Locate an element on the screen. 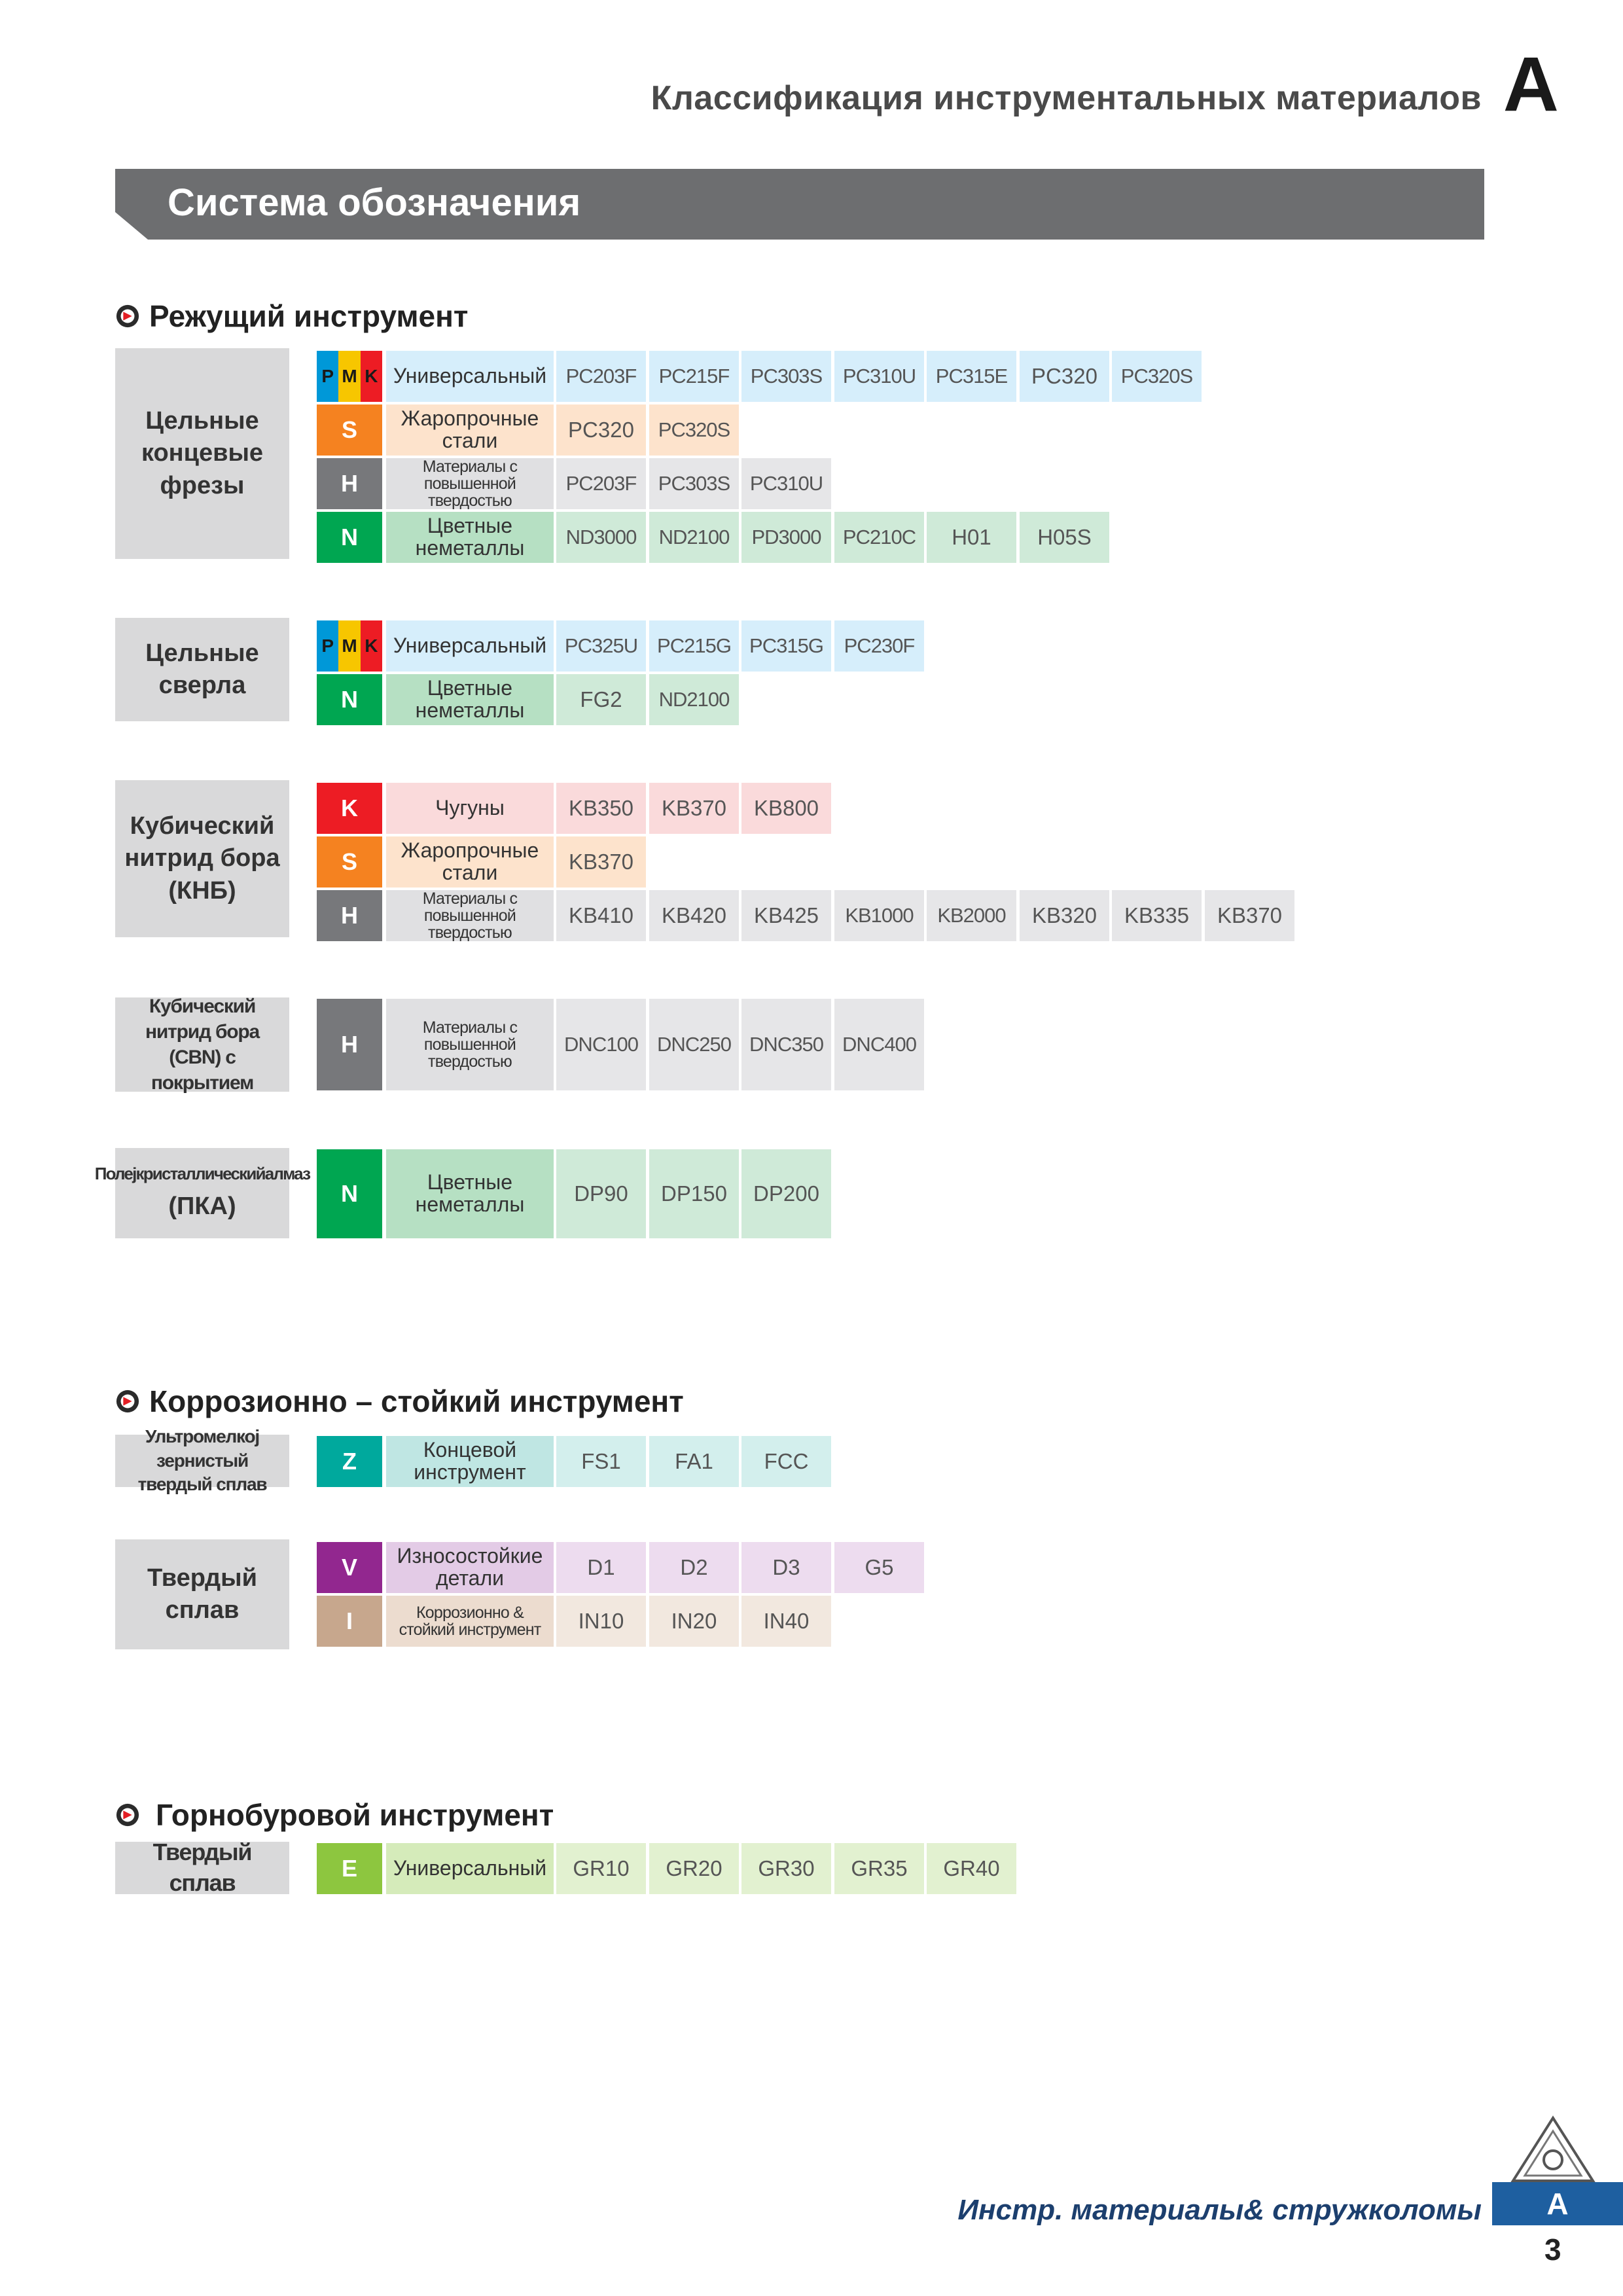 The image size is (1623, 2296). section-title-corrosion: Коррозионно – стойкий инструмент is located at coordinates (400, 1401).